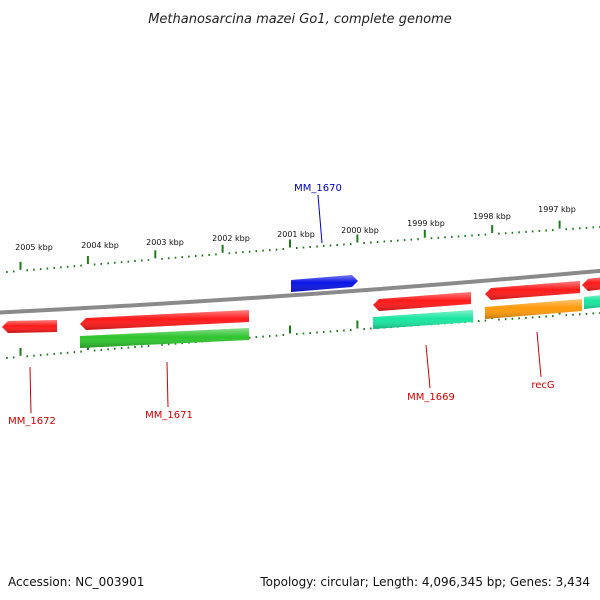 Image resolution: width=600 pixels, height=600 pixels. Describe the element at coordinates (532, 290) in the screenshot. I see `gene-recg-arrow` at that location.